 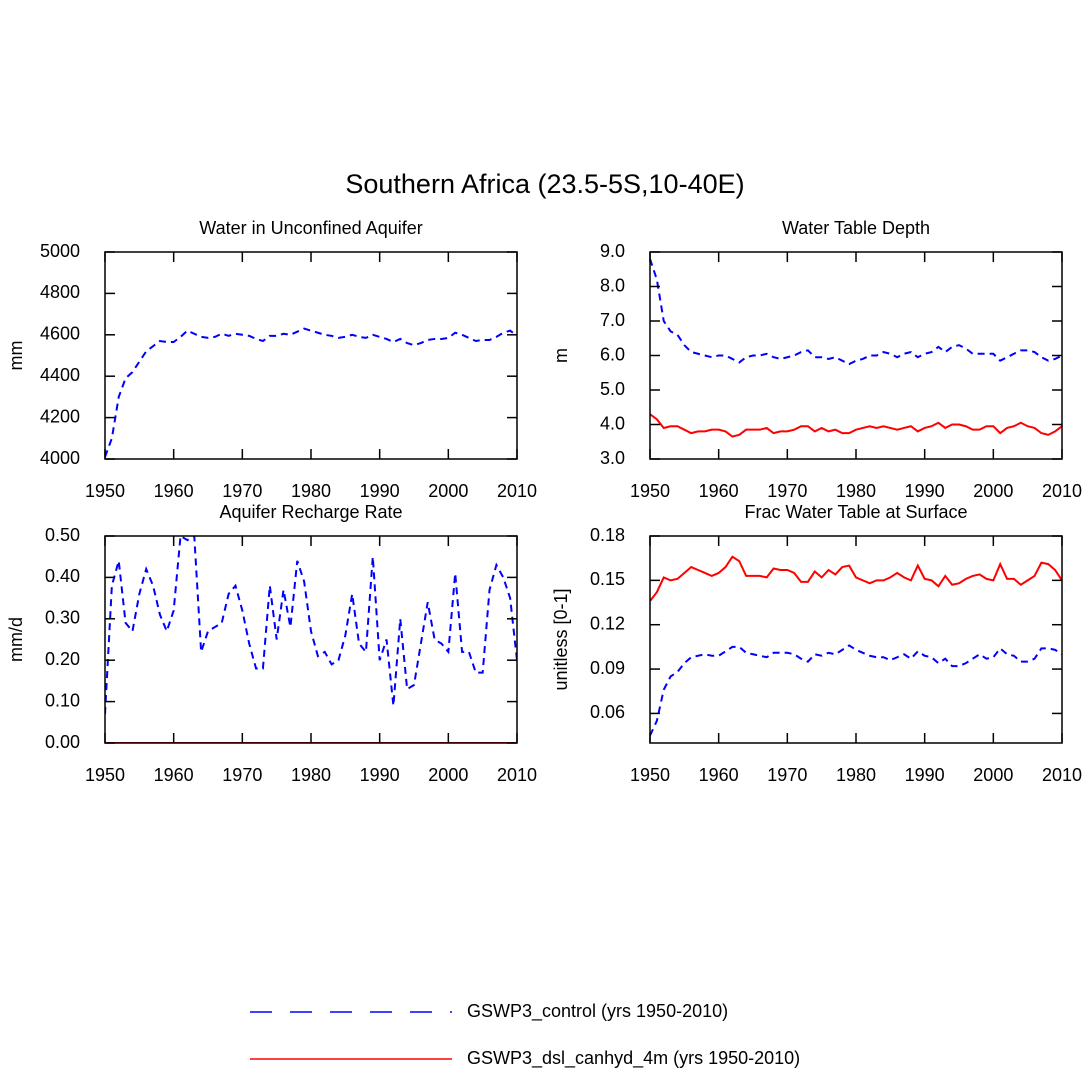 I want to click on y-tick-label: 0.09, so click(x=607, y=668).